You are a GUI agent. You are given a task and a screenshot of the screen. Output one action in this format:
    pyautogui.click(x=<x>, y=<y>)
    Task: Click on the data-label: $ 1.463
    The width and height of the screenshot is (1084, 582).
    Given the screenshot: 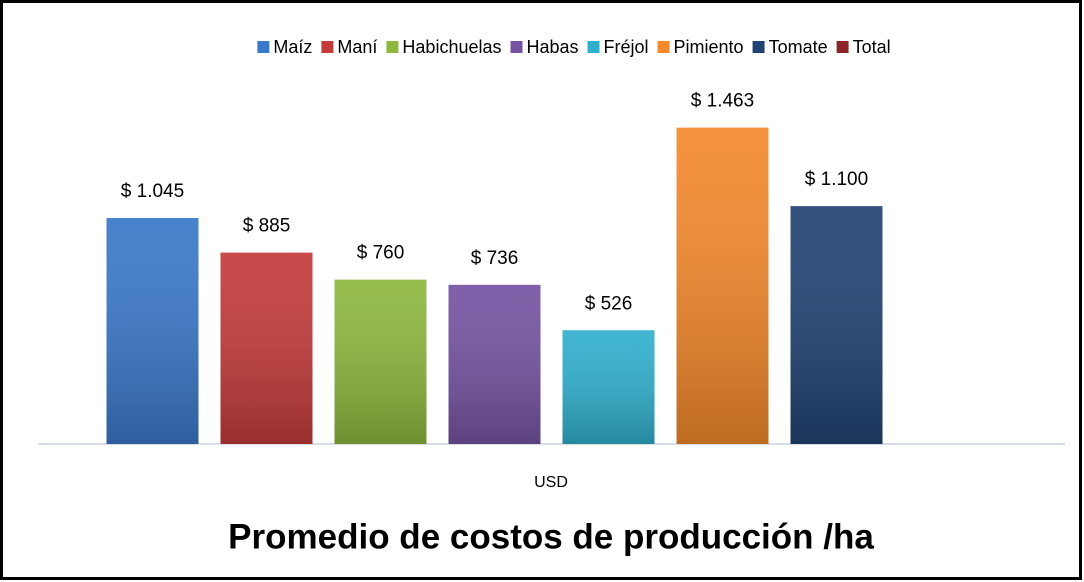 What is the action you would take?
    pyautogui.click(x=722, y=101)
    